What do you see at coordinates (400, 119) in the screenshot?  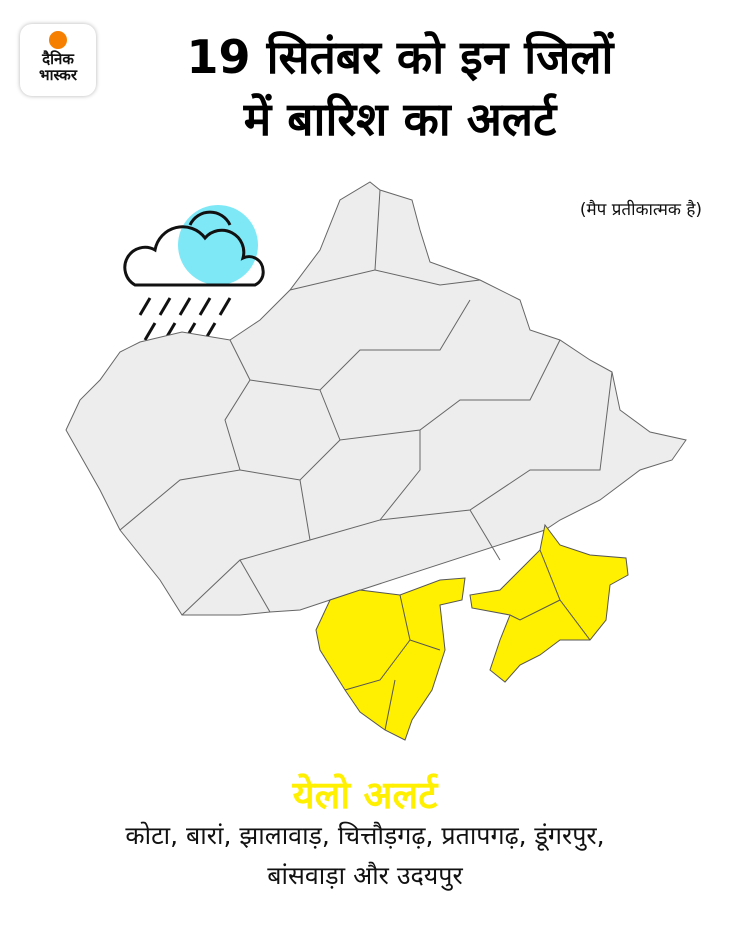 I see `title-line2: में बारिश का अलर्ट` at bounding box center [400, 119].